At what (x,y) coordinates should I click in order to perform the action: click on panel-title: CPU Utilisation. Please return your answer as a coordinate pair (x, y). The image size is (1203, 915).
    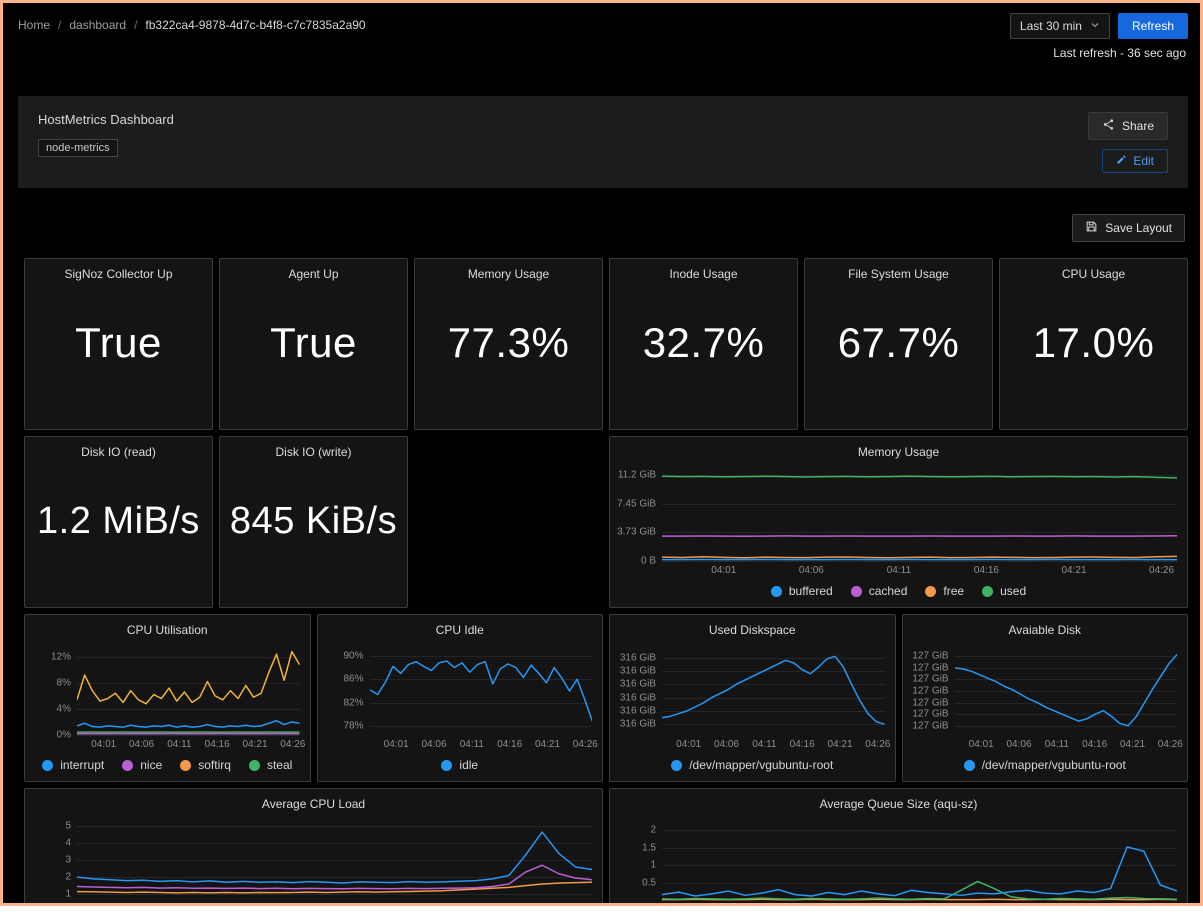
    Looking at the image, I should click on (167, 630).